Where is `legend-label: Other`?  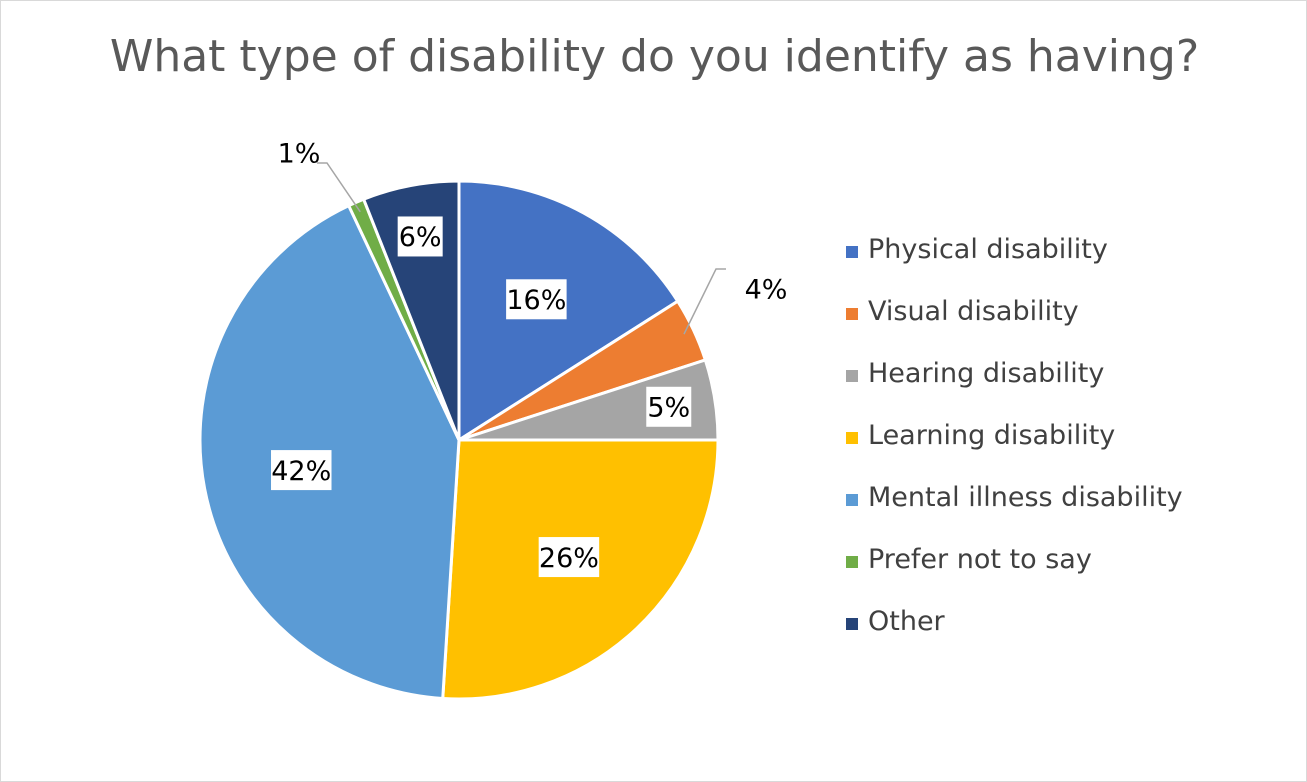
legend-label: Other is located at coordinates (906, 621).